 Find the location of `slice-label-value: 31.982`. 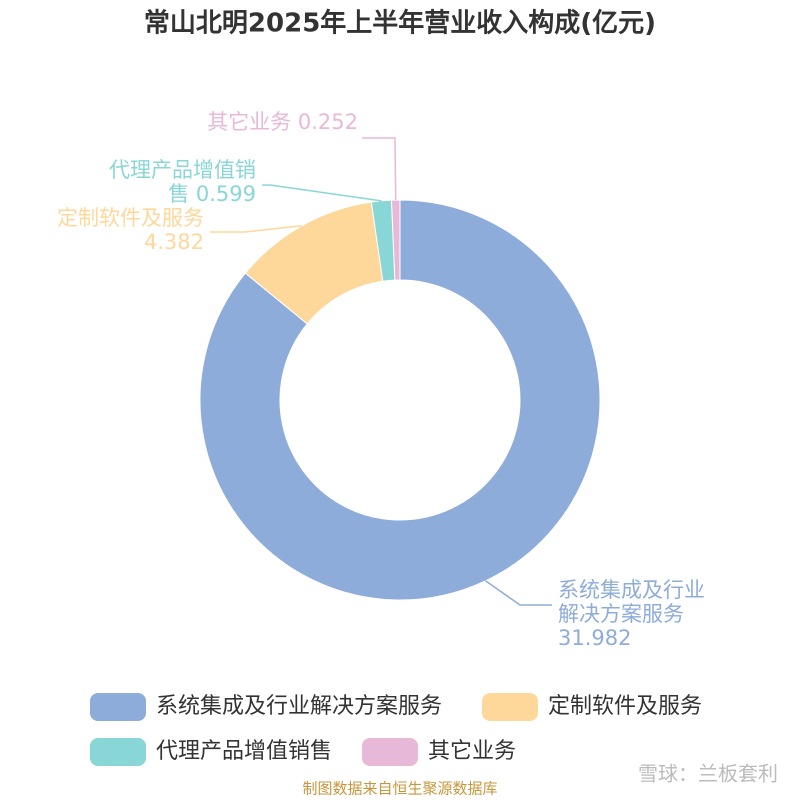

slice-label-value: 31.982 is located at coordinates (595, 638).